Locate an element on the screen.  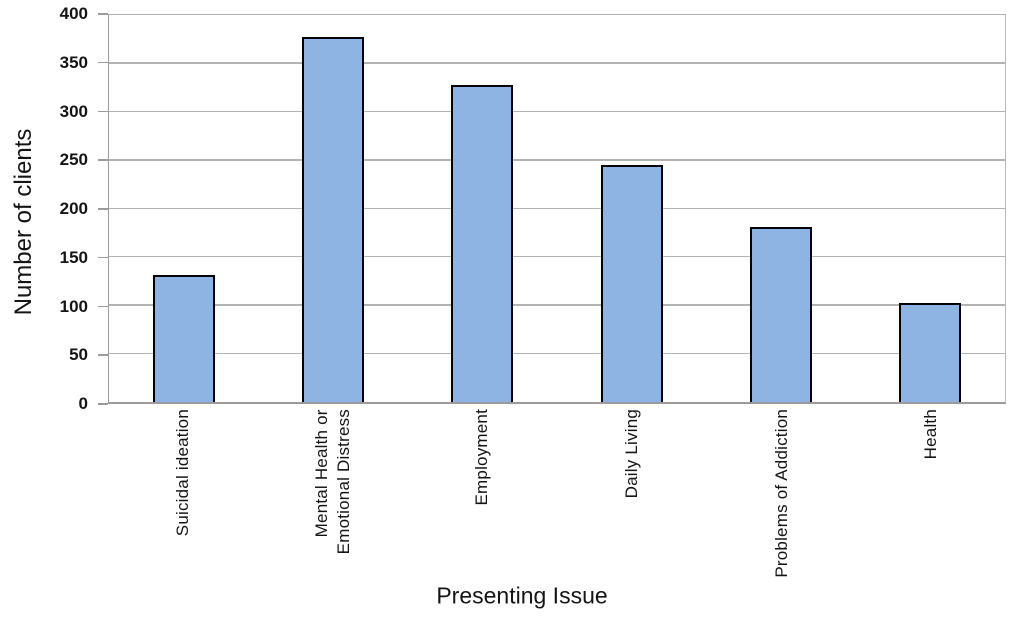
y-tick-label: 400 is located at coordinates (73, 13).